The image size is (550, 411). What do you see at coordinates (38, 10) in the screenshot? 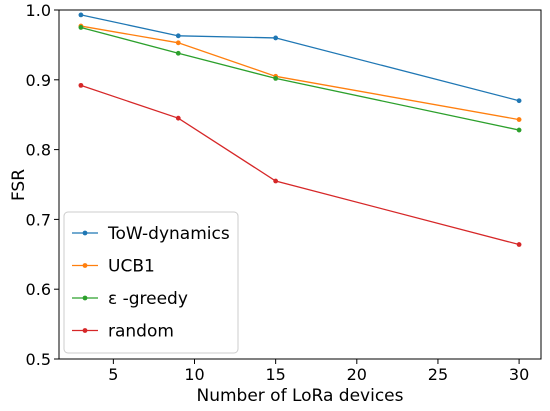
I see `y-tick-label: 1.0` at bounding box center [38, 10].